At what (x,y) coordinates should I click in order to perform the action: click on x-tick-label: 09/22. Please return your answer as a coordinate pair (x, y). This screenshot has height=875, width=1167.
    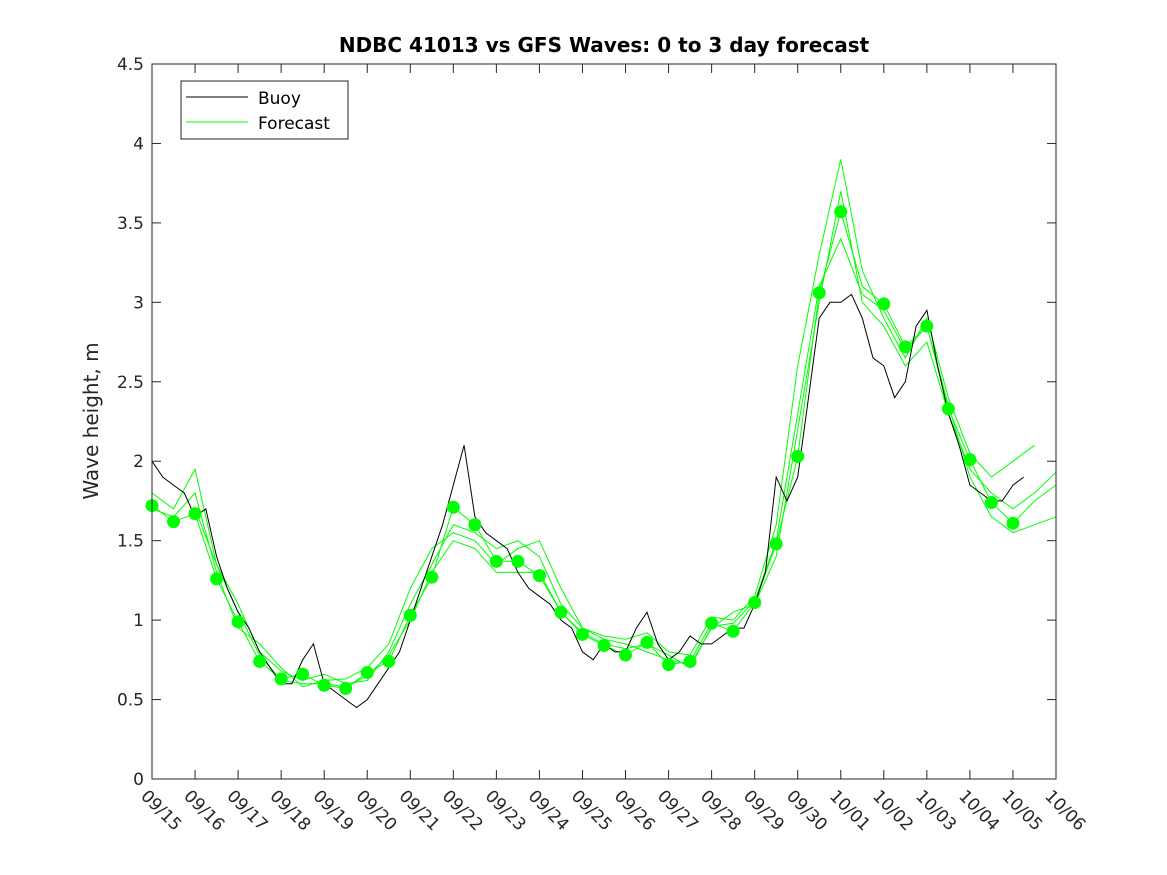
    Looking at the image, I should click on (462, 810).